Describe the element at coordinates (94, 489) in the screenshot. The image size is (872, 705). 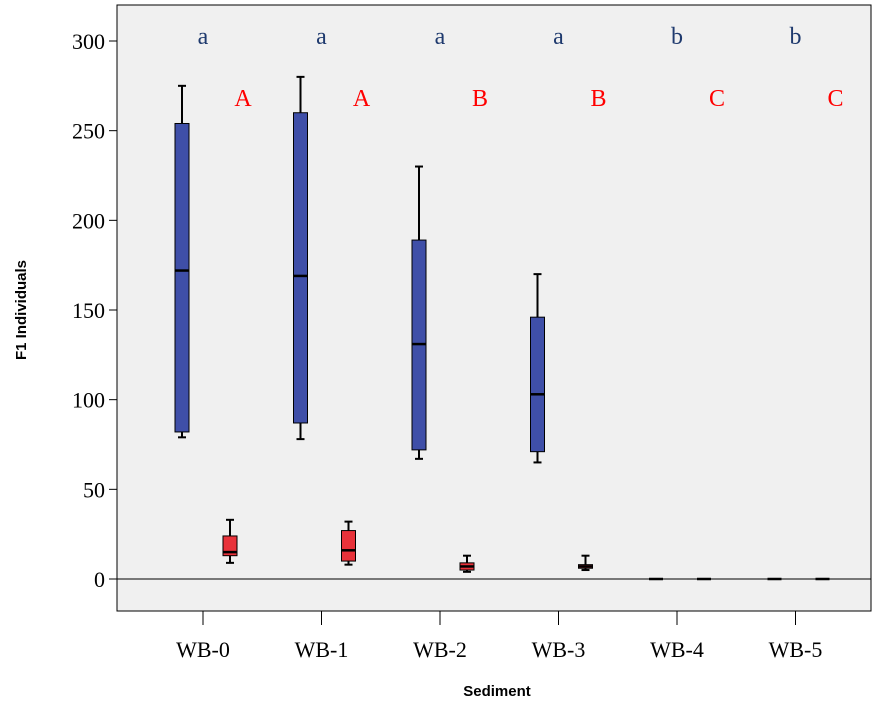
I see `y-tick-label: 50` at that location.